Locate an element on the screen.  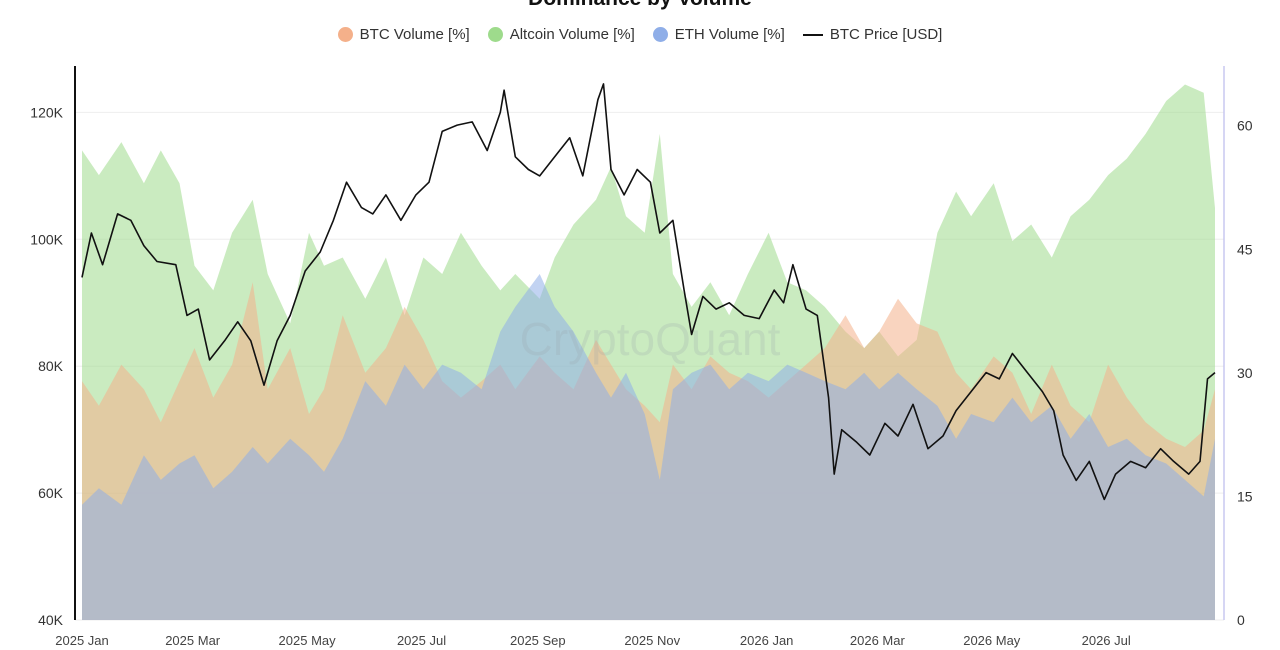
legend-dot-altcoin-volume is located at coordinates (495, 34).